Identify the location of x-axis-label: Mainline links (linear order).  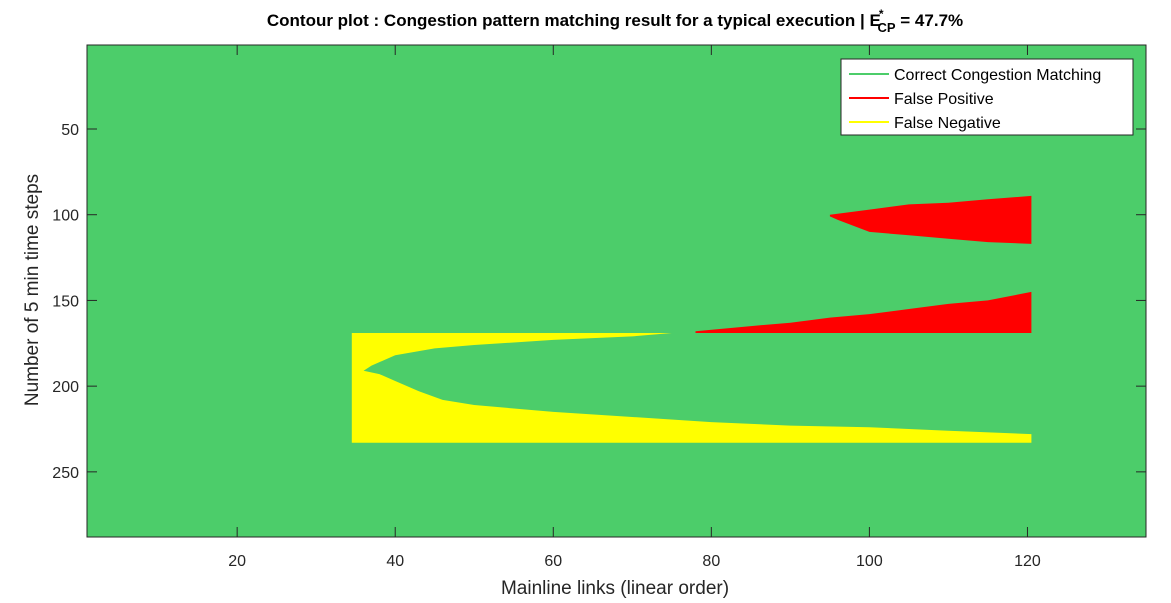
(615, 588).